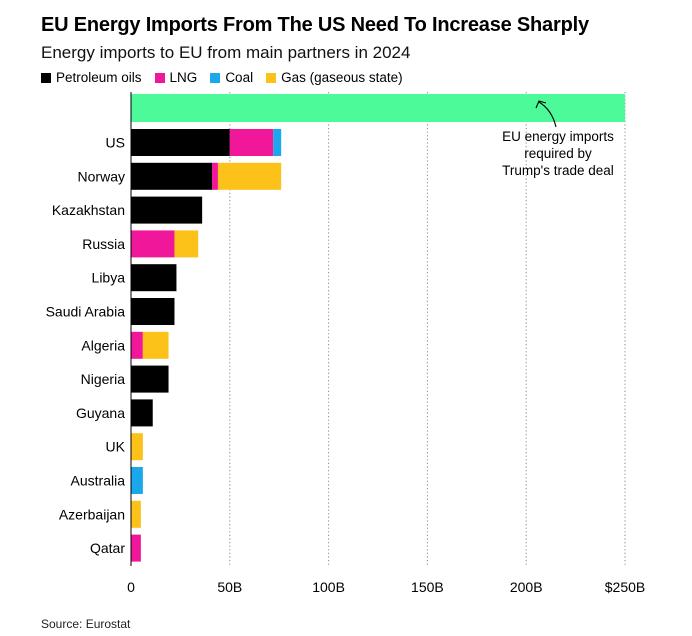 Image resolution: width=692 pixels, height=636 pixels. Describe the element at coordinates (99, 77) in the screenshot. I see `legend-label-petroleum: Petroleum oils` at that location.